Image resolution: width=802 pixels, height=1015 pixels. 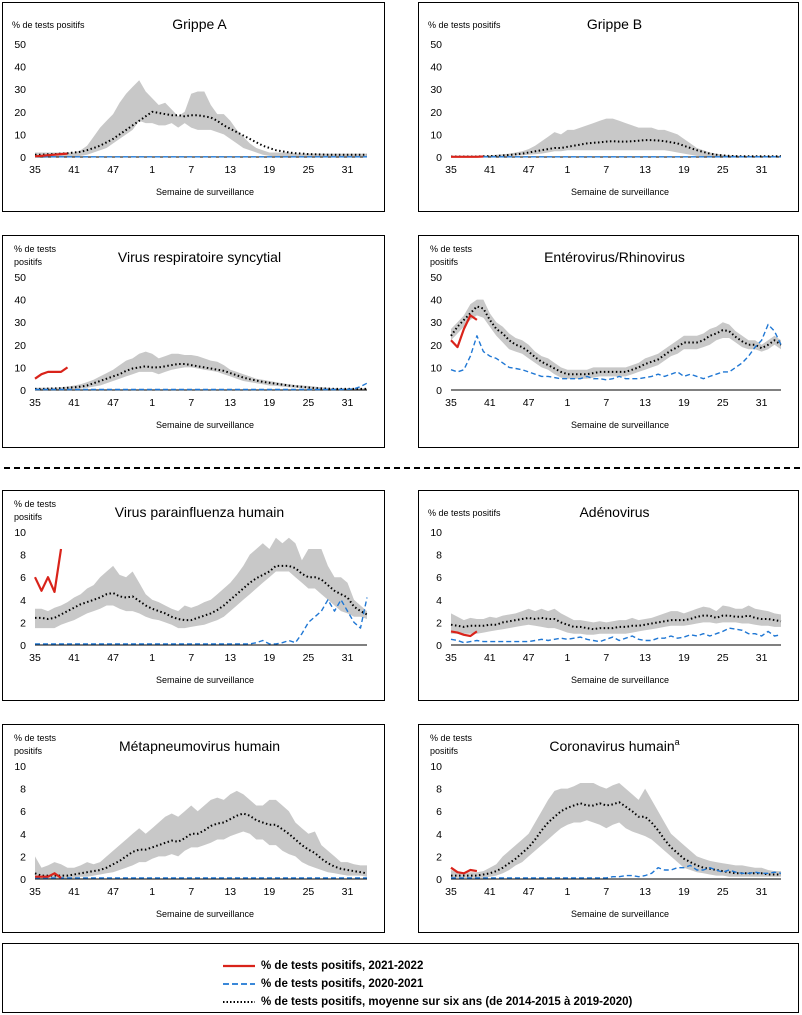 What do you see at coordinates (616, 871) in the screenshot?
I see `series-2020-2021` at bounding box center [616, 871].